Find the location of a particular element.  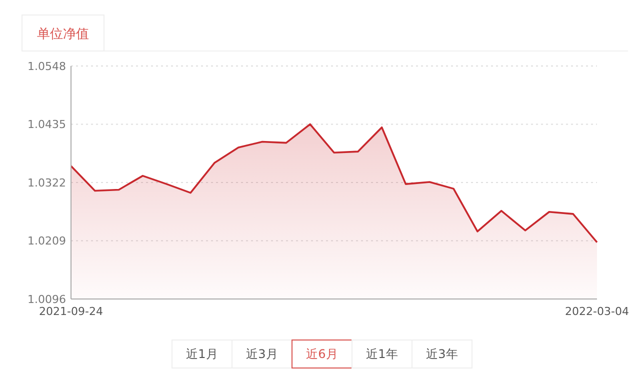

y-tick-label: 1.0548 is located at coordinates (47, 66).